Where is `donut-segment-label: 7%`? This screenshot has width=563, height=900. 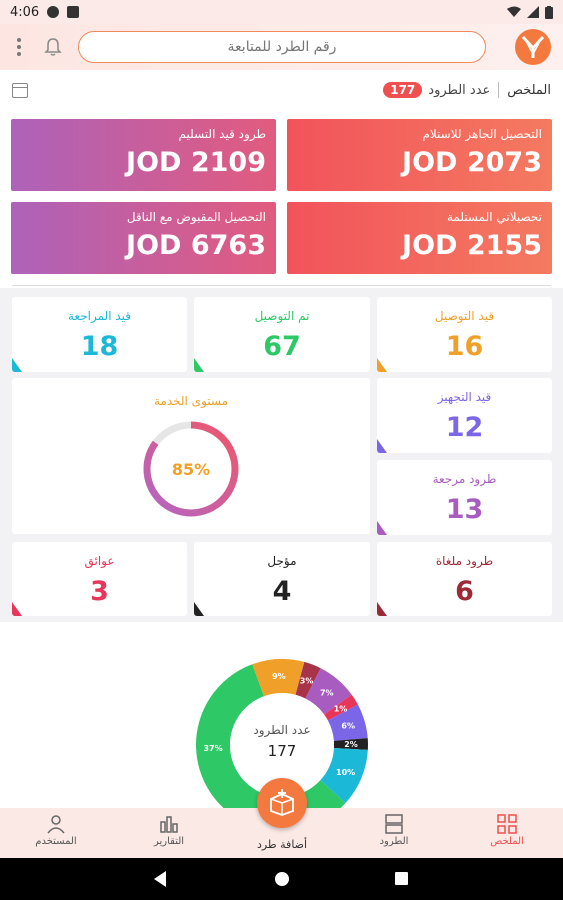
donut-segment-label: 7% is located at coordinates (327, 692).